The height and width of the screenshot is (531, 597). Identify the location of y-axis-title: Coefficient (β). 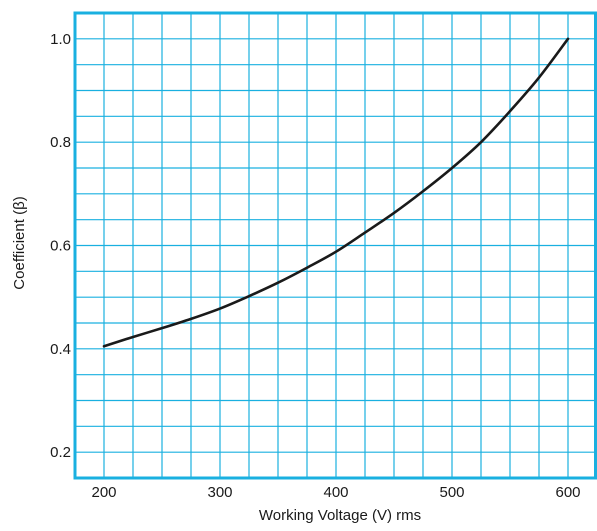
(19, 242).